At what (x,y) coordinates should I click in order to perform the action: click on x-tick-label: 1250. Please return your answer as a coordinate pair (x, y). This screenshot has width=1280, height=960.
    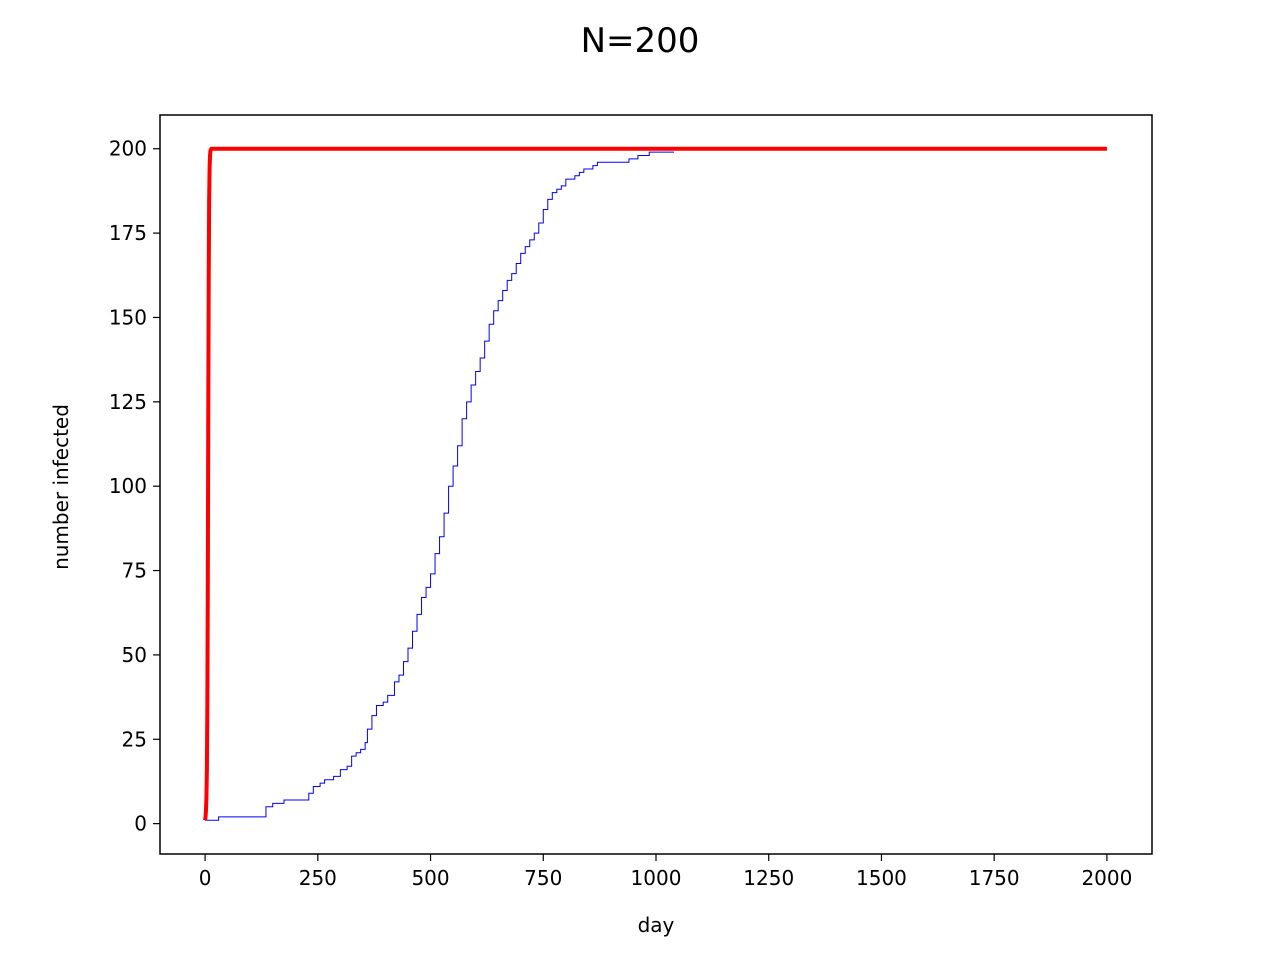
    Looking at the image, I should click on (768, 878).